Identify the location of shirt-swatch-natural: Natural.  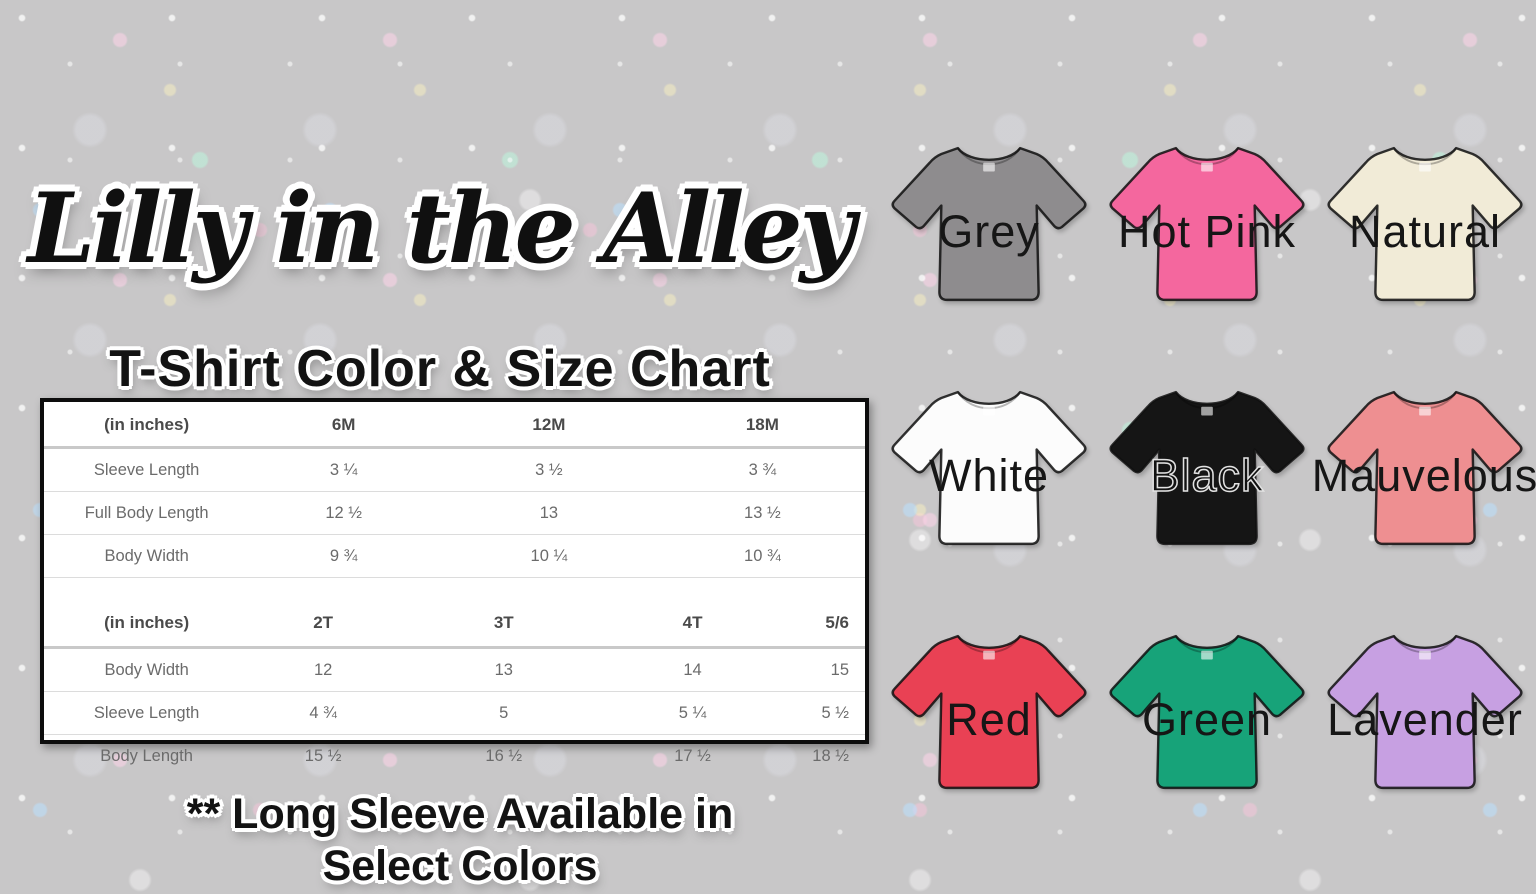
(1425, 236).